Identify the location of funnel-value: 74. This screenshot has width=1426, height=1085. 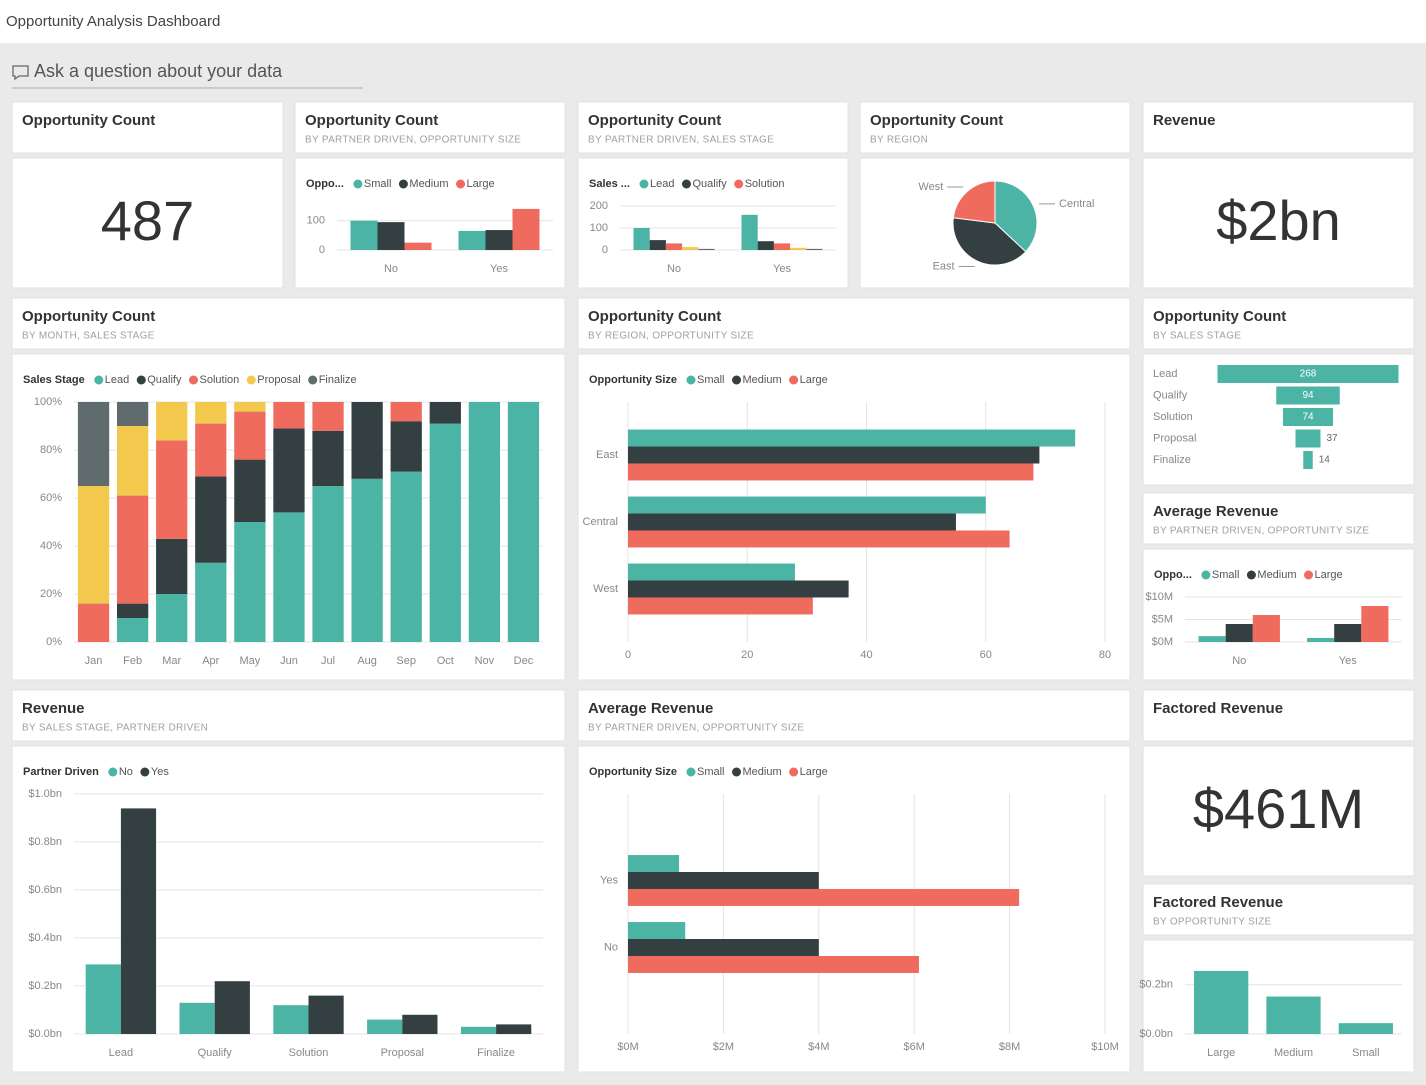
(1308, 417).